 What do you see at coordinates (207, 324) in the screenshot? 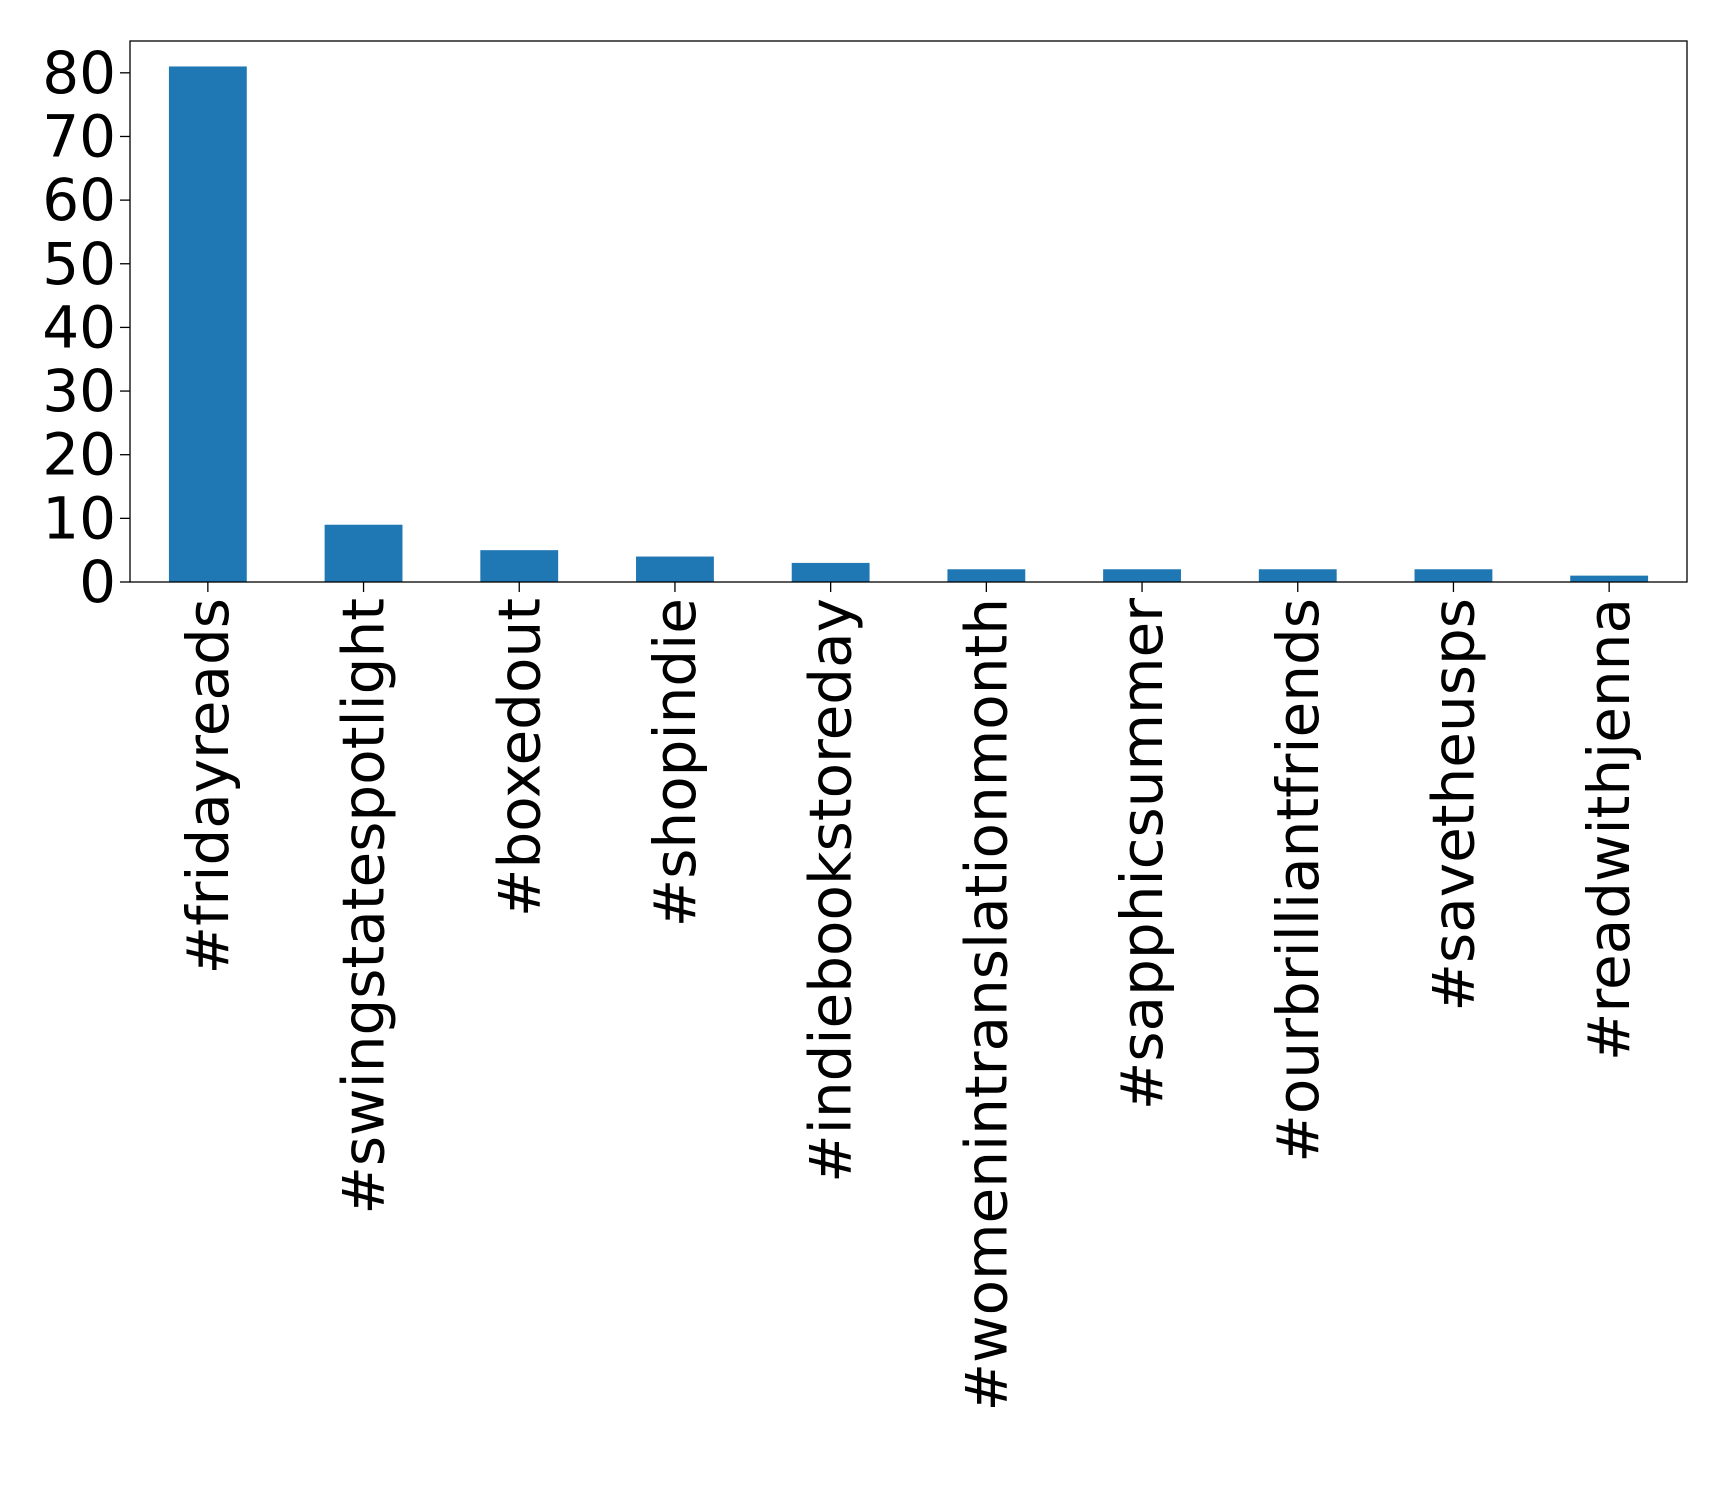
I see `bar-fridayreads` at bounding box center [207, 324].